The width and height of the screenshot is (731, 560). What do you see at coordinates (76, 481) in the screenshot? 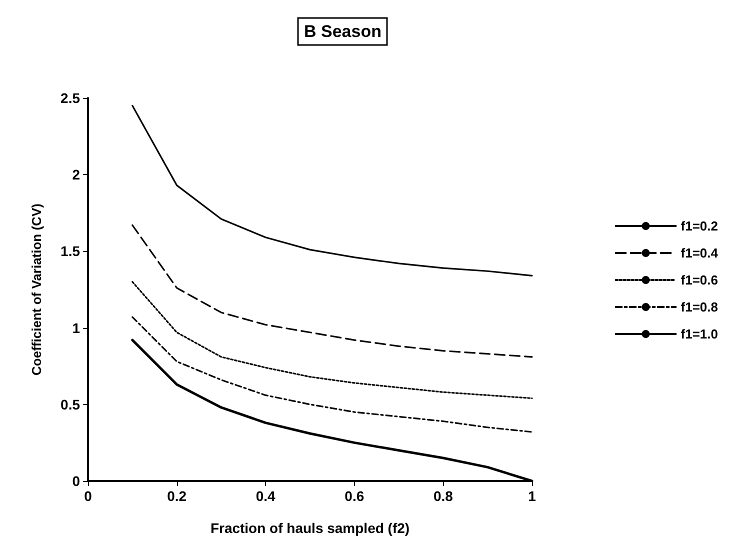
I see `y-tick-label: 0` at bounding box center [76, 481].